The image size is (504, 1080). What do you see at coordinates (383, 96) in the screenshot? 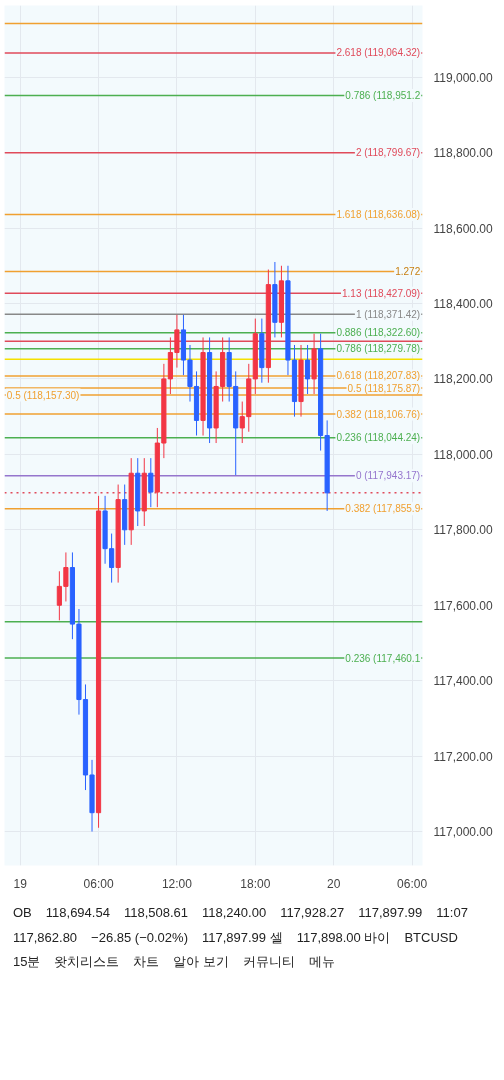
I see `ref-line-label: 0.786 (118,951.2` at bounding box center [383, 96].